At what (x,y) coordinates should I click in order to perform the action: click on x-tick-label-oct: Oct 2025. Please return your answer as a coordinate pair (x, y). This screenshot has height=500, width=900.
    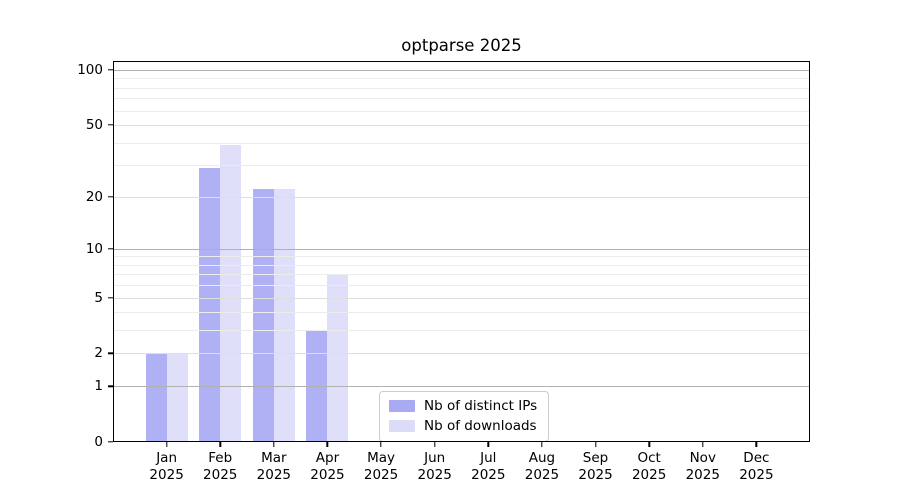
    Looking at the image, I should click on (649, 467).